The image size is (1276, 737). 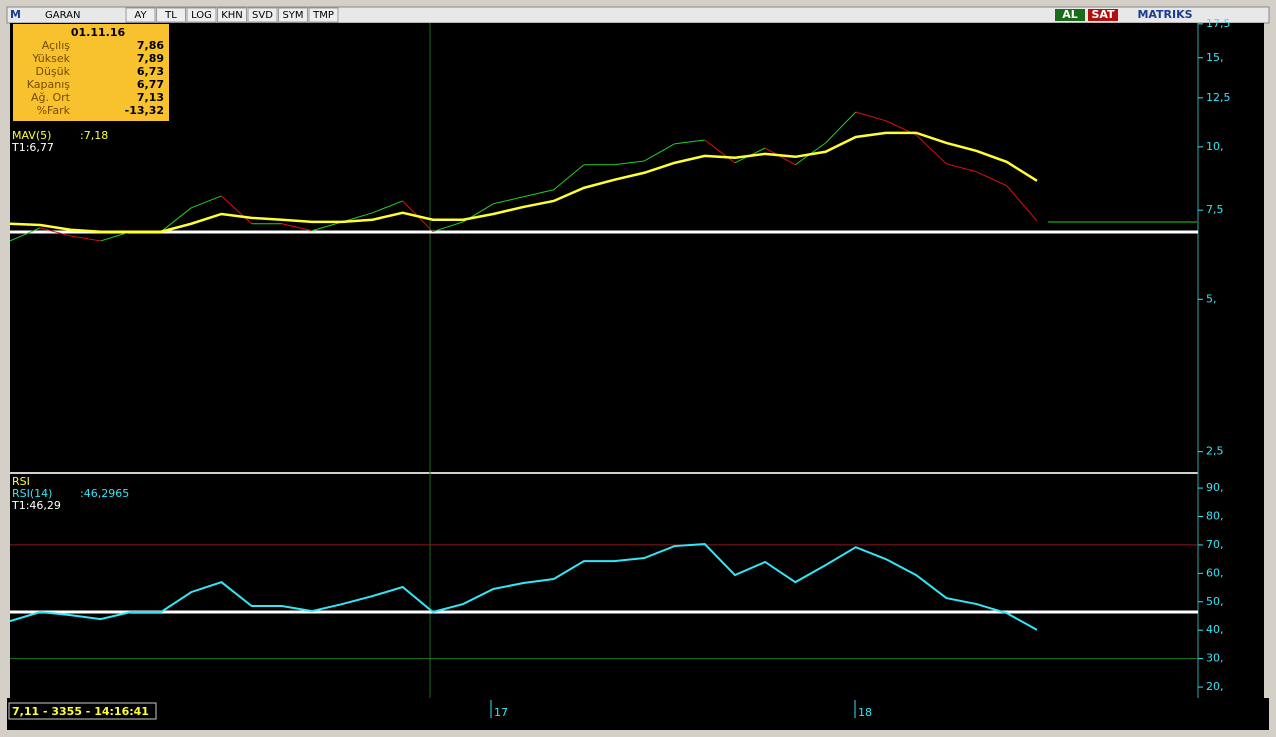 I want to click on y-tick-label: 15,, so click(x=1215, y=57).